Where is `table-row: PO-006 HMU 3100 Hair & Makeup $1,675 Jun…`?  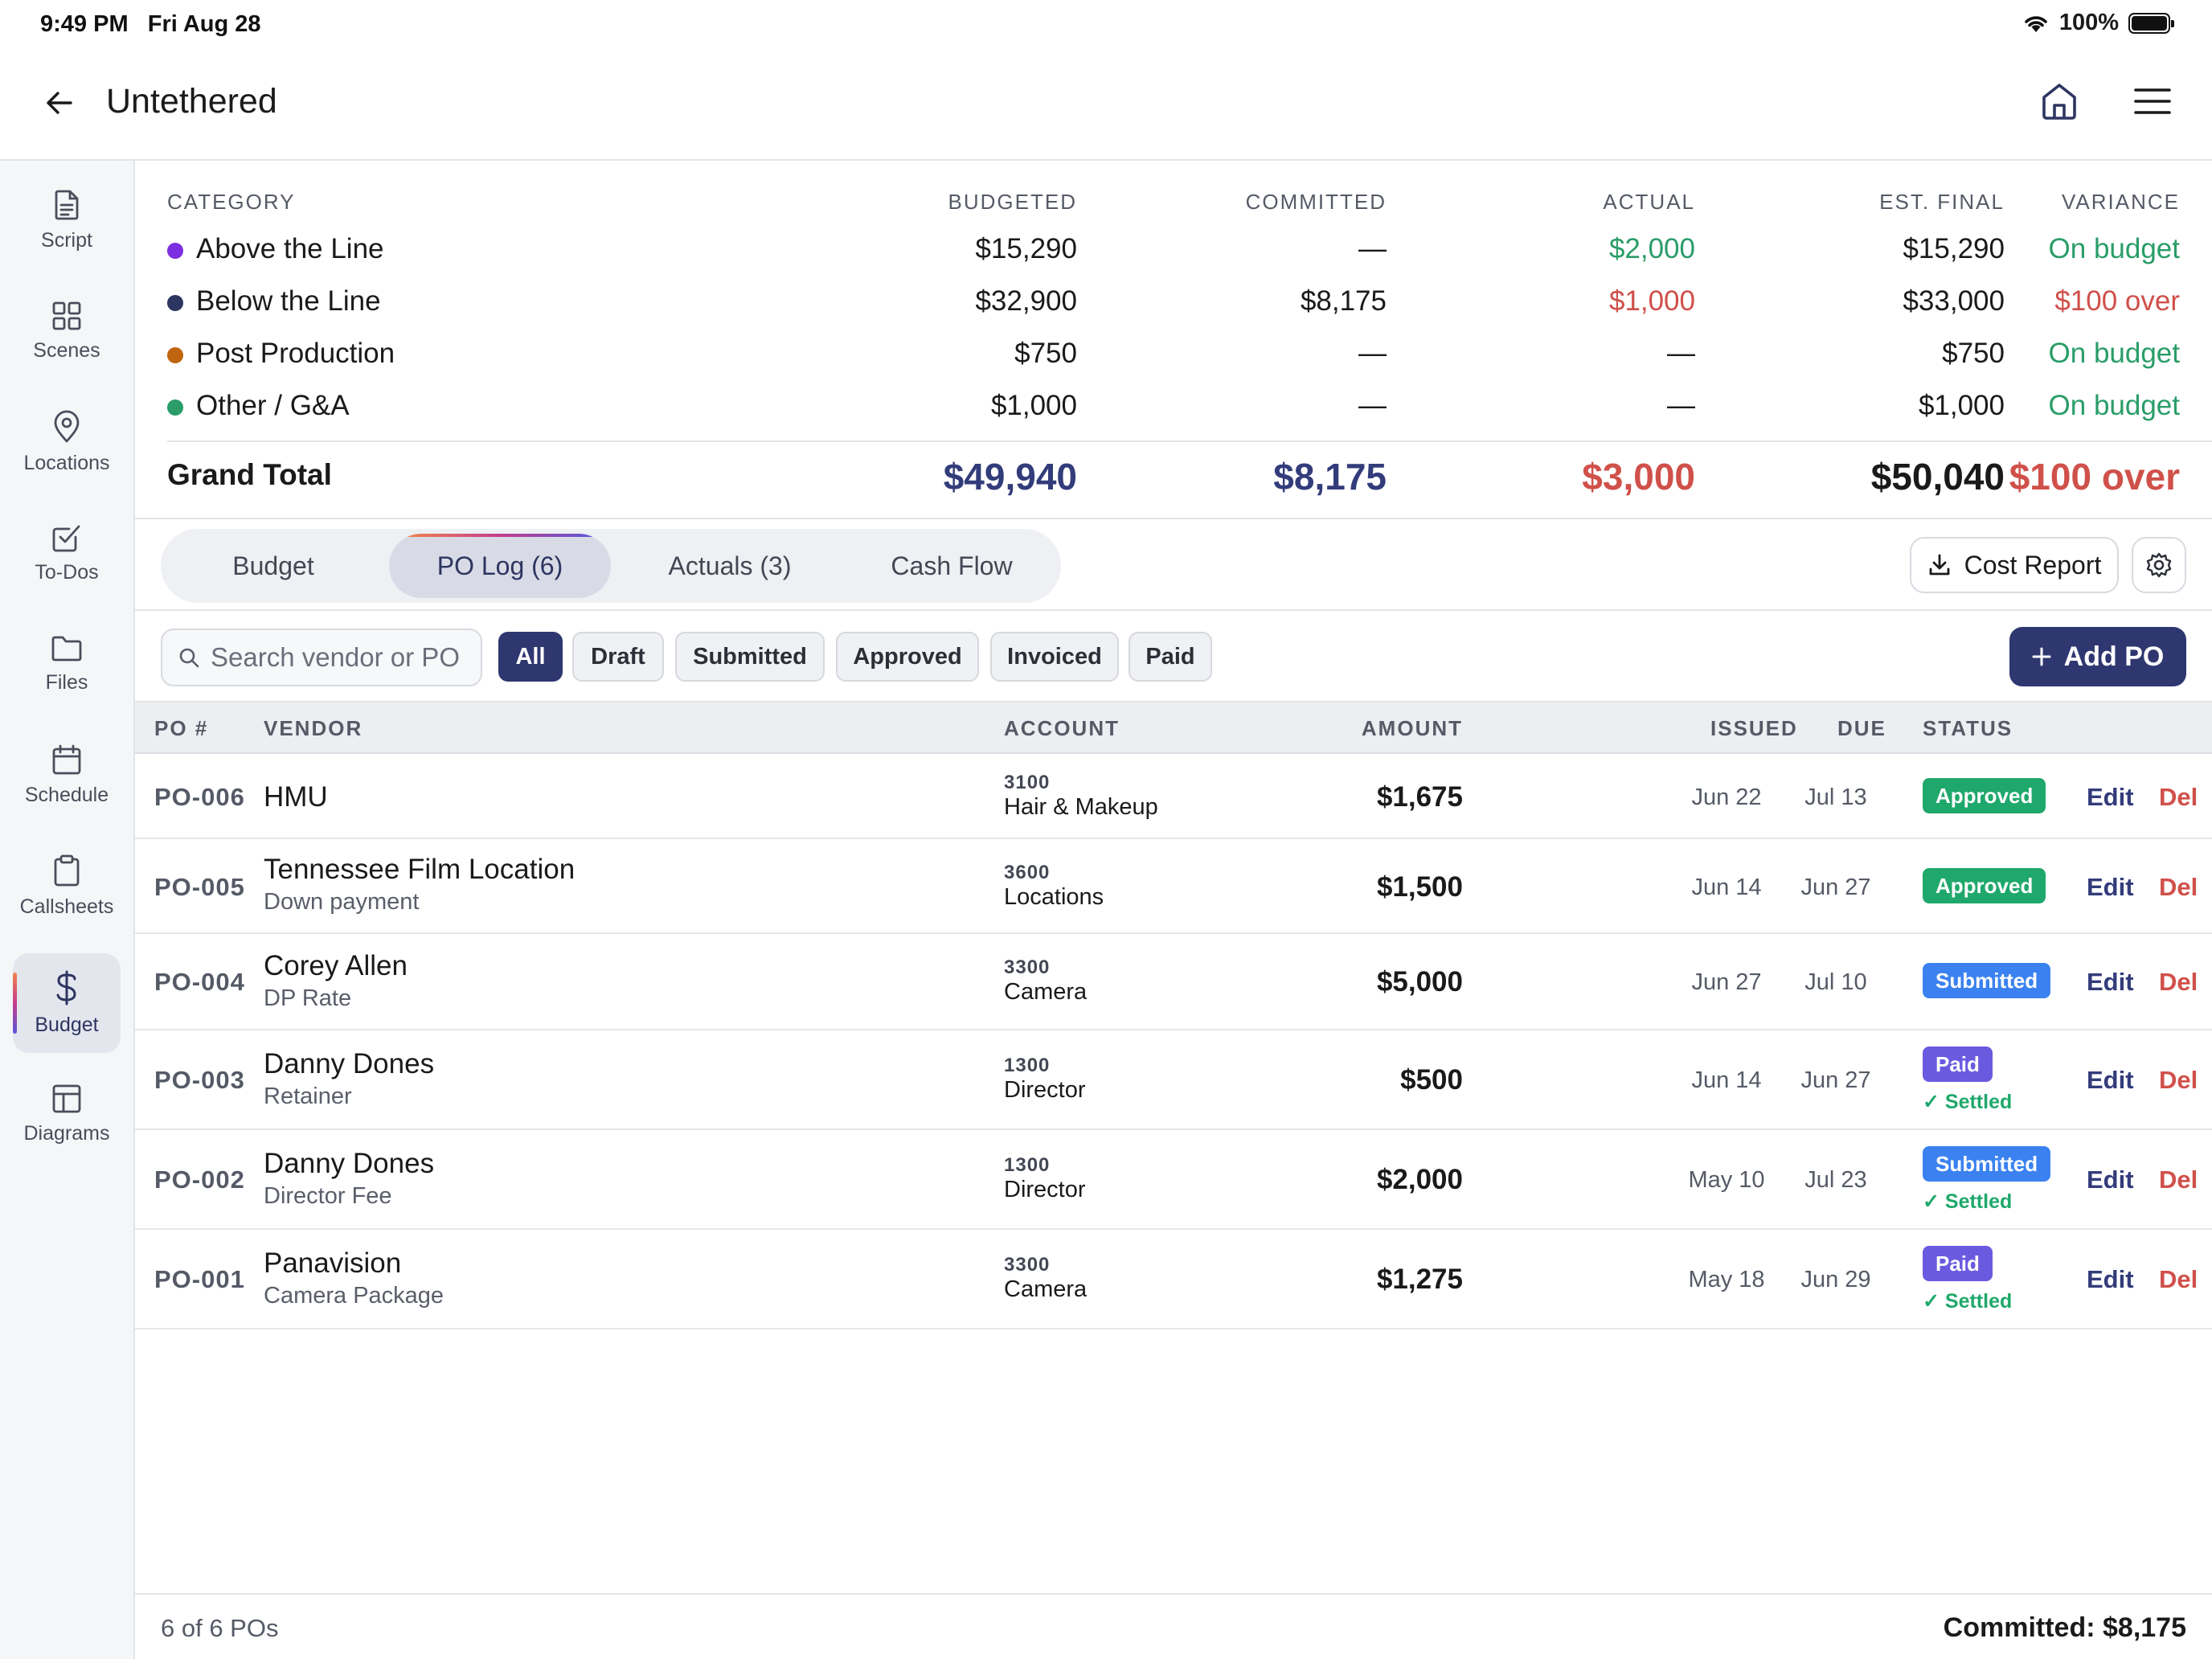
table-row: PO-006 HMU 3100 Hair & Makeup $1,675 Jun… is located at coordinates (1173, 796).